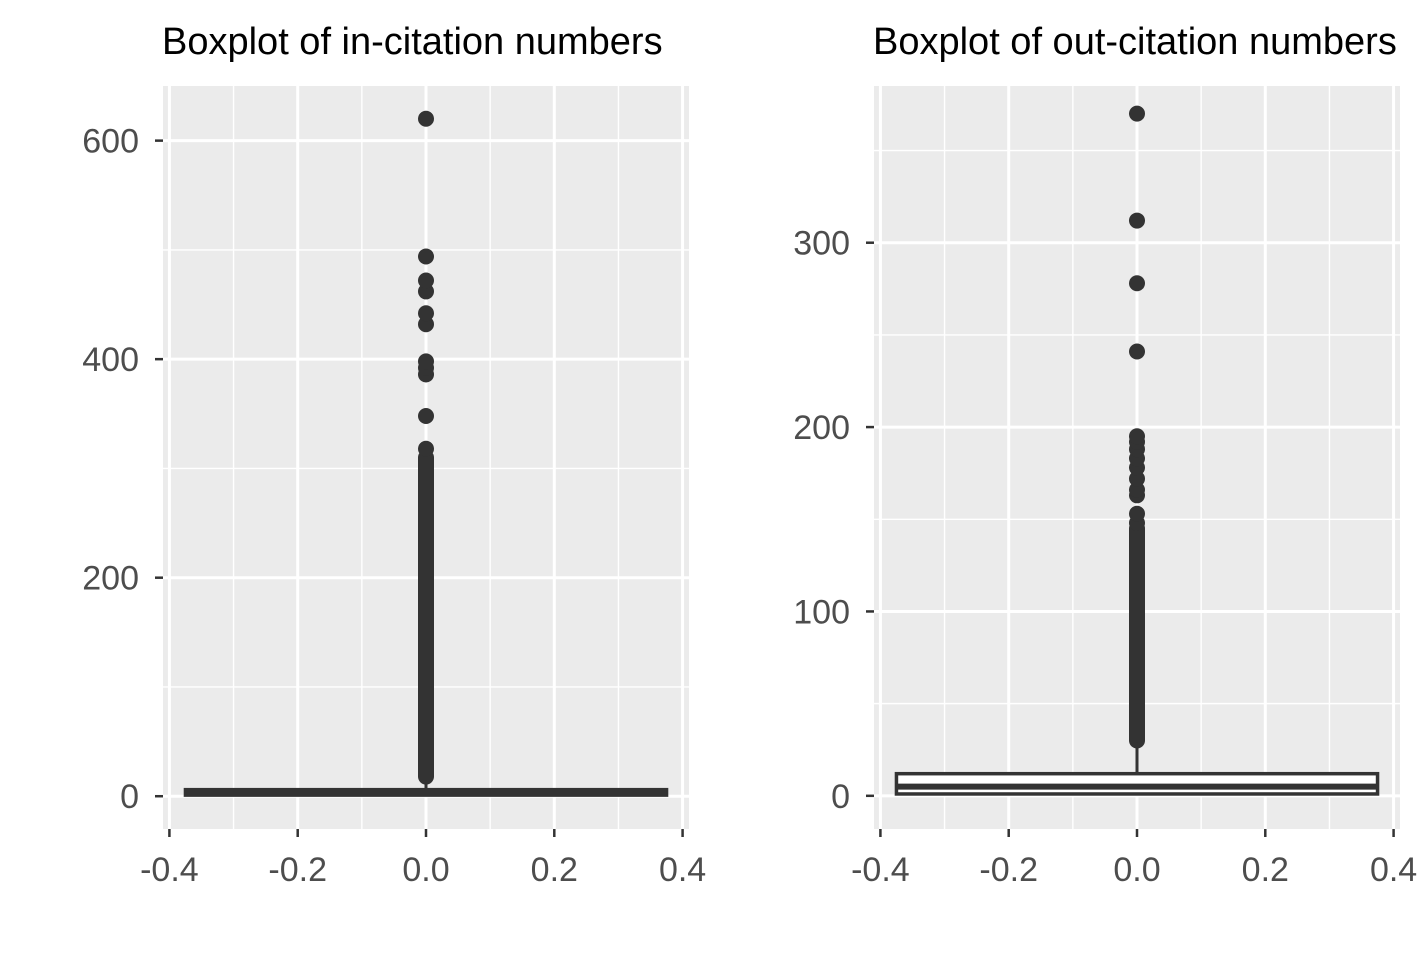  What do you see at coordinates (1137, 634) in the screenshot?
I see `out-citation-outlier-cluster` at bounding box center [1137, 634].